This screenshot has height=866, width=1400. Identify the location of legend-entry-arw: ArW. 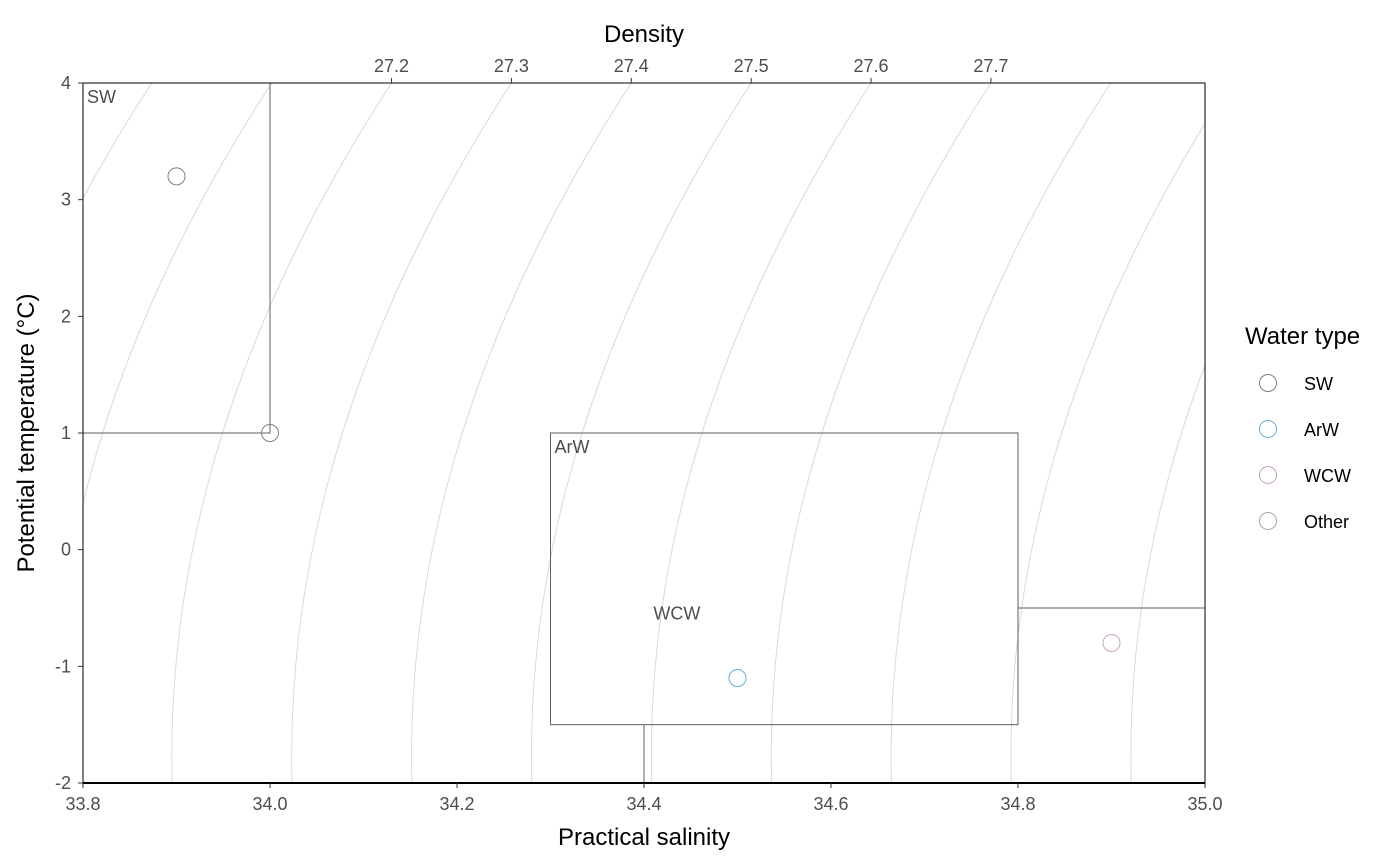
(1299, 430).